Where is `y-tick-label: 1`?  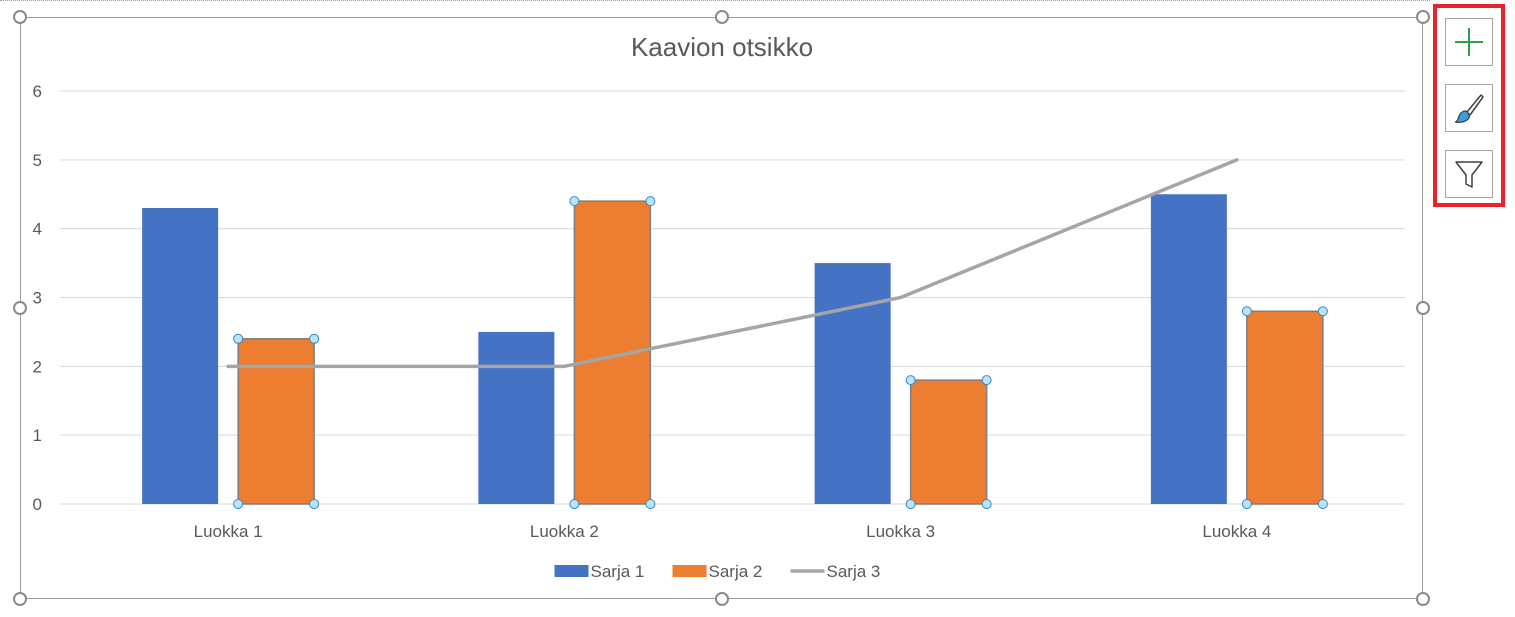 y-tick-label: 1 is located at coordinates (37, 435).